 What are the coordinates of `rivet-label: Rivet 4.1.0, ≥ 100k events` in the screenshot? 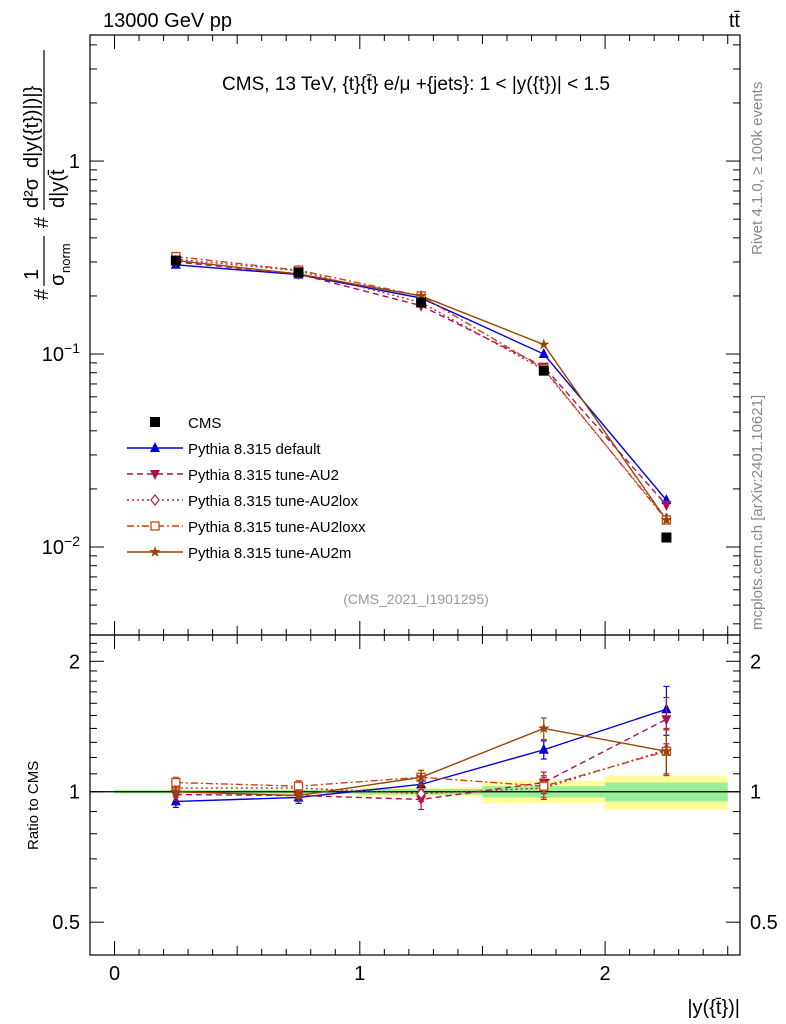 It's located at (757, 168).